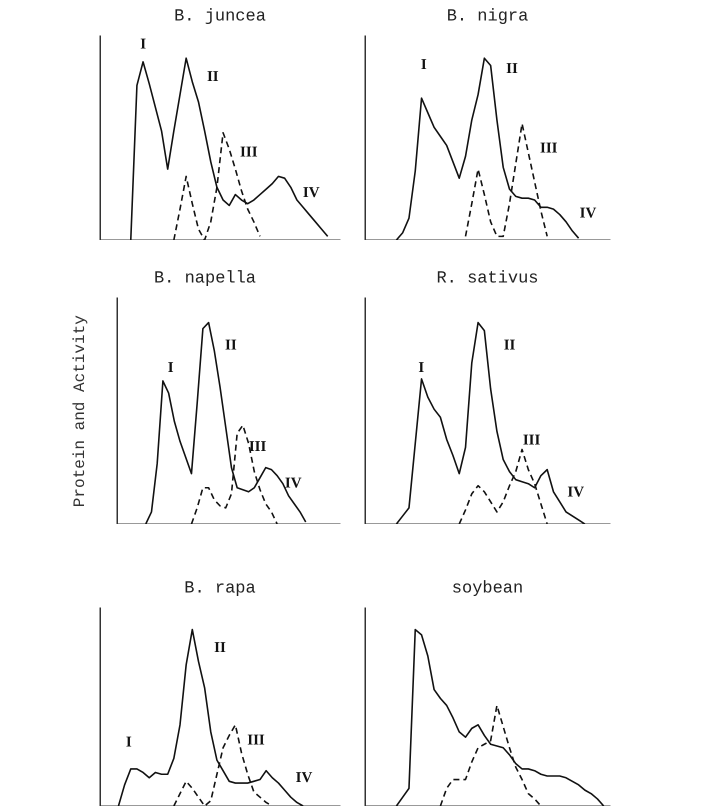 Image resolution: width=716 pixels, height=806 pixels. I want to click on chart-title: B. juncea, so click(220, 17).